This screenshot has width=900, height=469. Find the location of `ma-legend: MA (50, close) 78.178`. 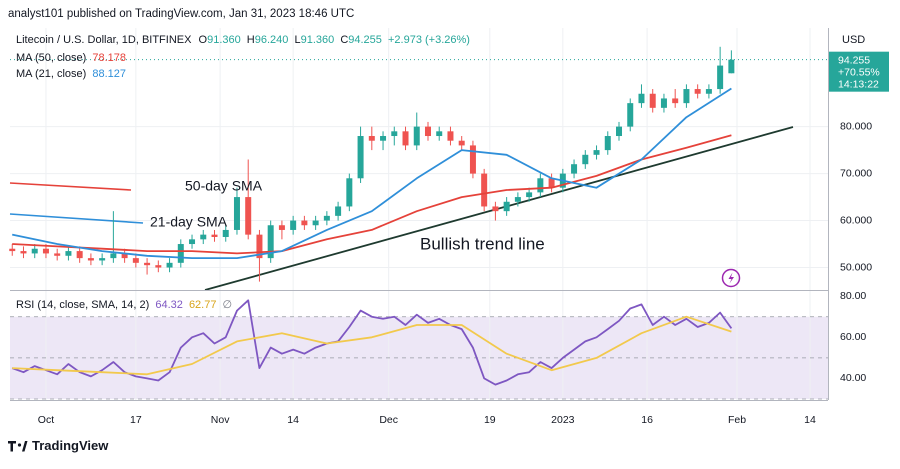

ma-legend: MA (50, close) 78.178 is located at coordinates (71, 58).